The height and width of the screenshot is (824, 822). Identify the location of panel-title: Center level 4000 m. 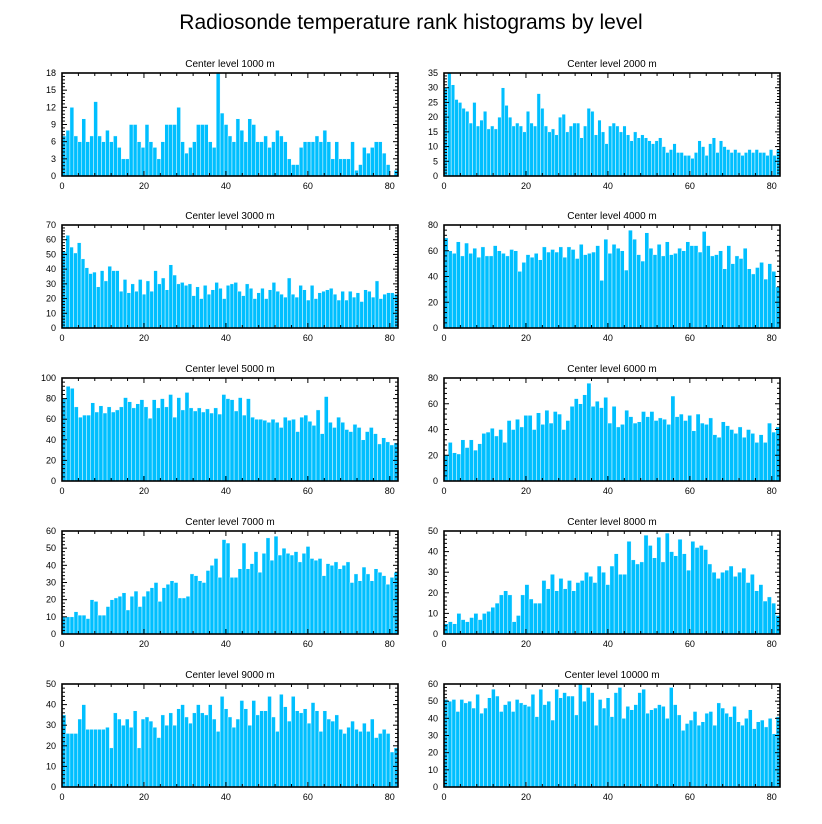
(612, 216).